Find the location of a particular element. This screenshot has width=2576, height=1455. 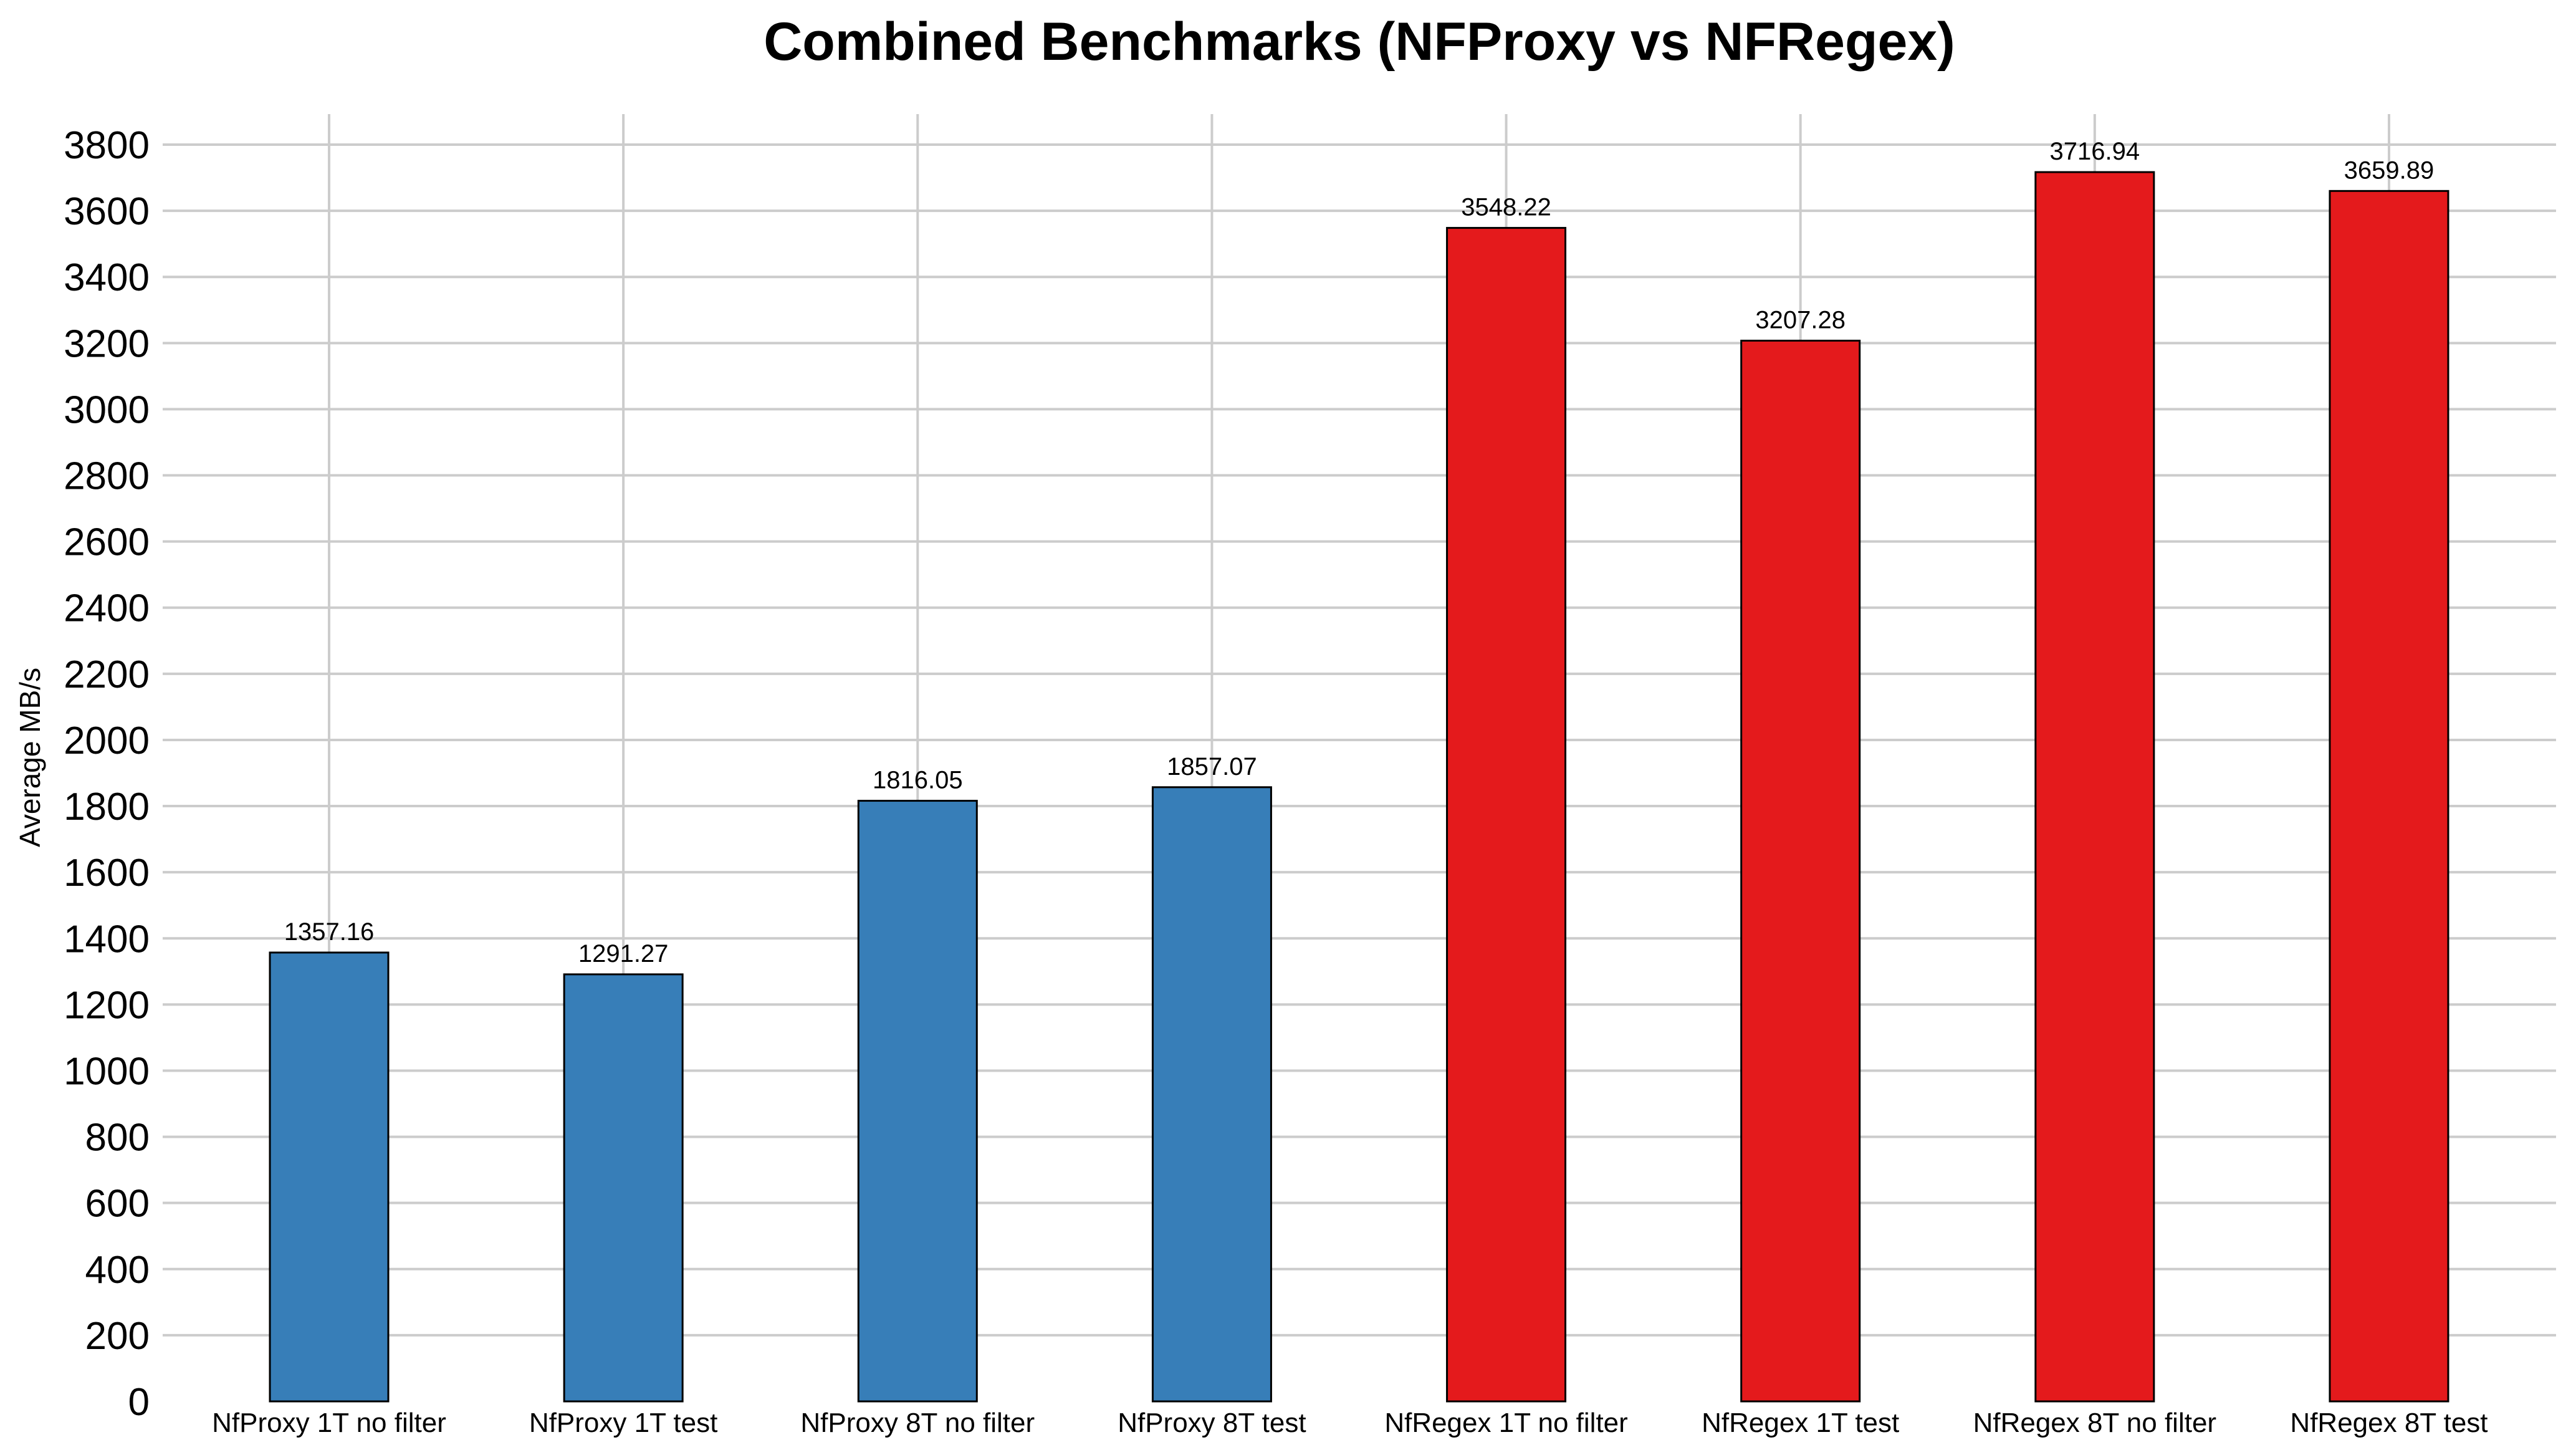

value-label-nfproxy-1t-test: 1291.27 is located at coordinates (624, 954).